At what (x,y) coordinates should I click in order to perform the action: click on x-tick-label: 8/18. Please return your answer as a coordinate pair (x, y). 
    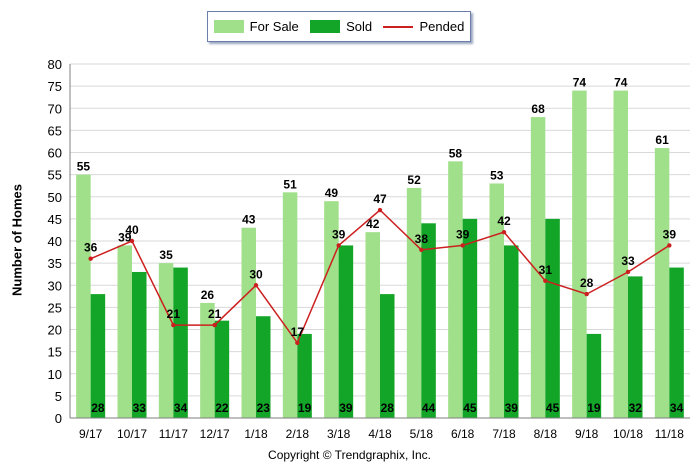
    Looking at the image, I should click on (546, 434).